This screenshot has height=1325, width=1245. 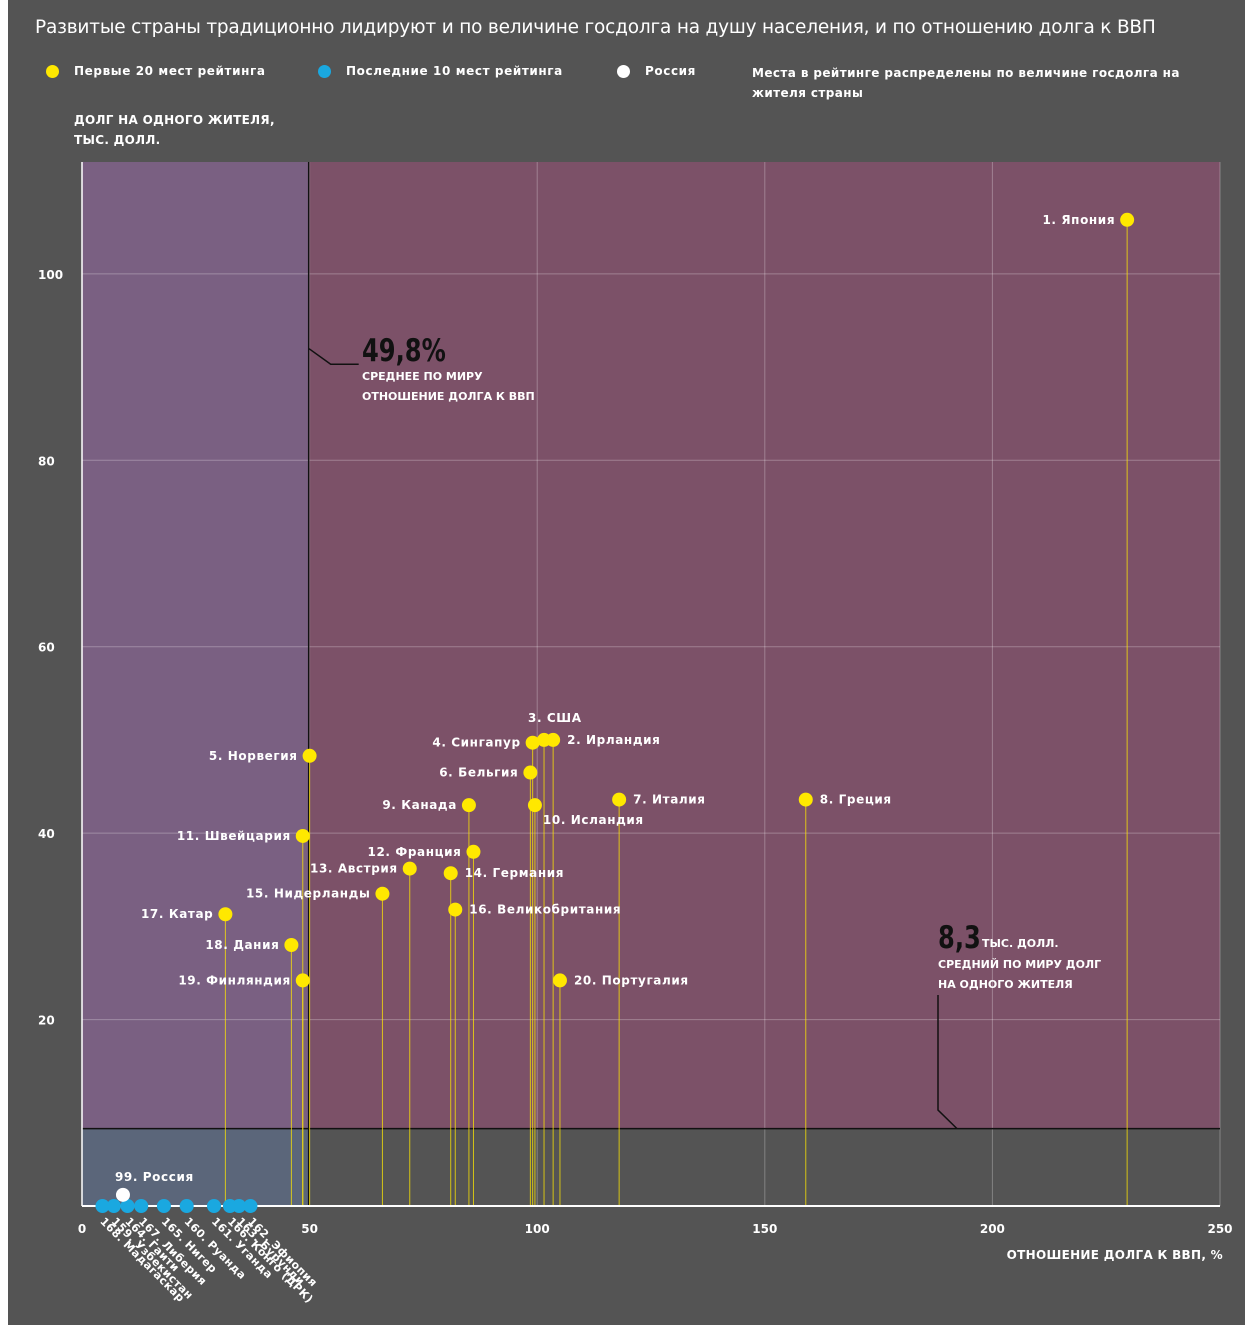 I want to click on point-label: 16. Великобритания, so click(x=545, y=910).